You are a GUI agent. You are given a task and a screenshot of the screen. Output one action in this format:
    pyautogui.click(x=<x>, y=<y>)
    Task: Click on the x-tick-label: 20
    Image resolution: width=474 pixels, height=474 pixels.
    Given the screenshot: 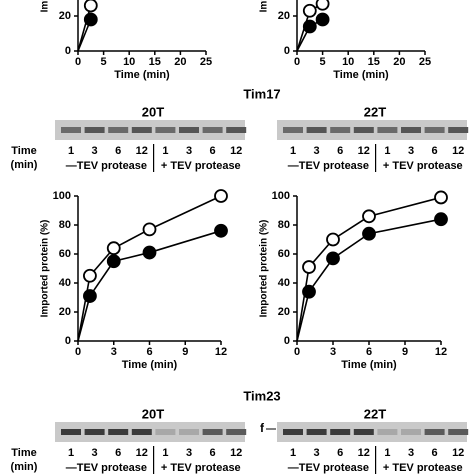 What is the action you would take?
    pyautogui.click(x=180, y=62)
    